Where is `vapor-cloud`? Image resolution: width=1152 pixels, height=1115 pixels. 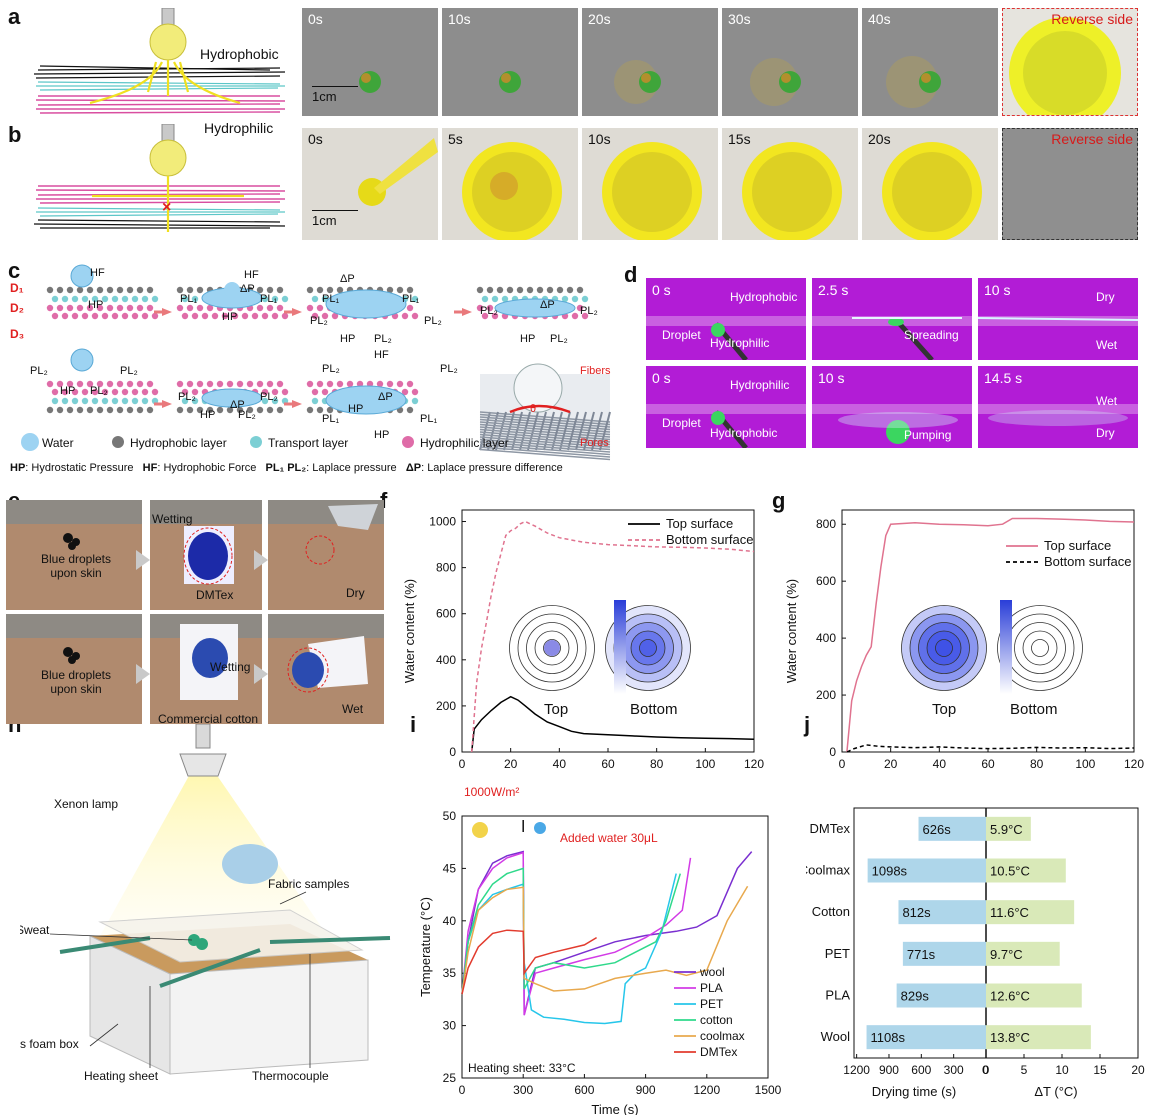
vapor-cloud is located at coordinates (250, 864).